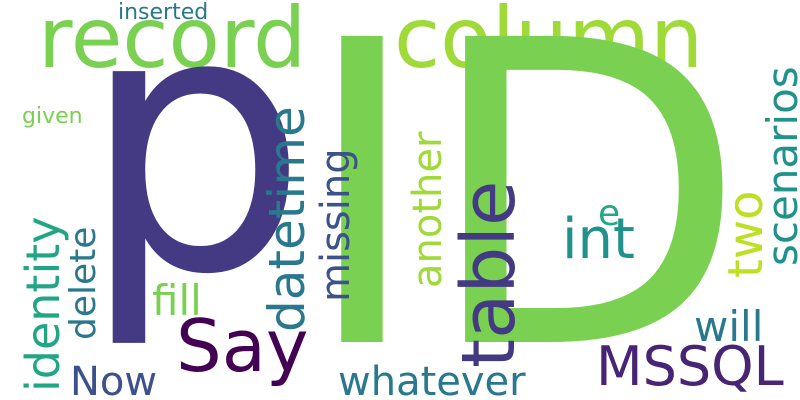 The image size is (800, 400). I want to click on word-Say: Say, so click(242, 346).